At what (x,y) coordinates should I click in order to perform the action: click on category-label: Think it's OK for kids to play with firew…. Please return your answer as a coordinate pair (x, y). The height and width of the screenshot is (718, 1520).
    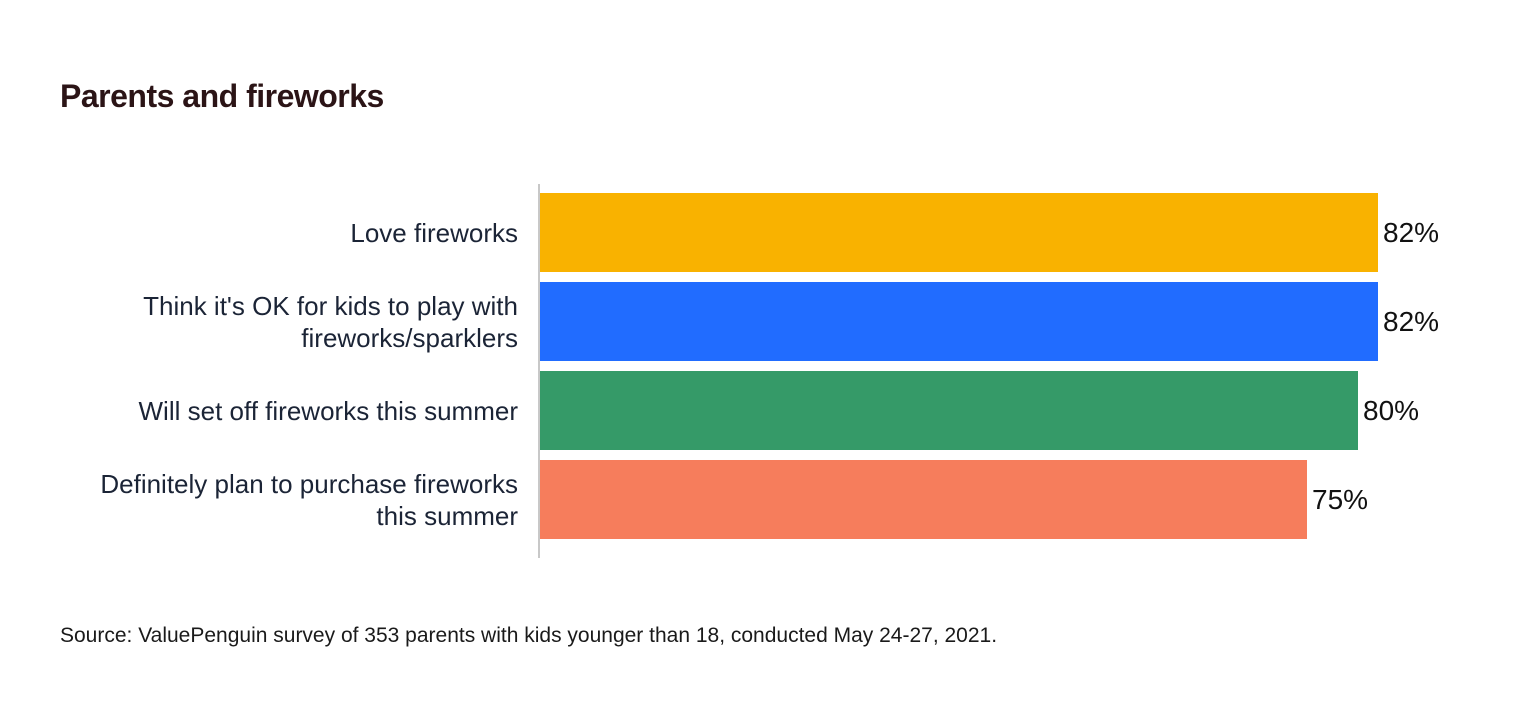
    Looking at the image, I should click on (278, 321).